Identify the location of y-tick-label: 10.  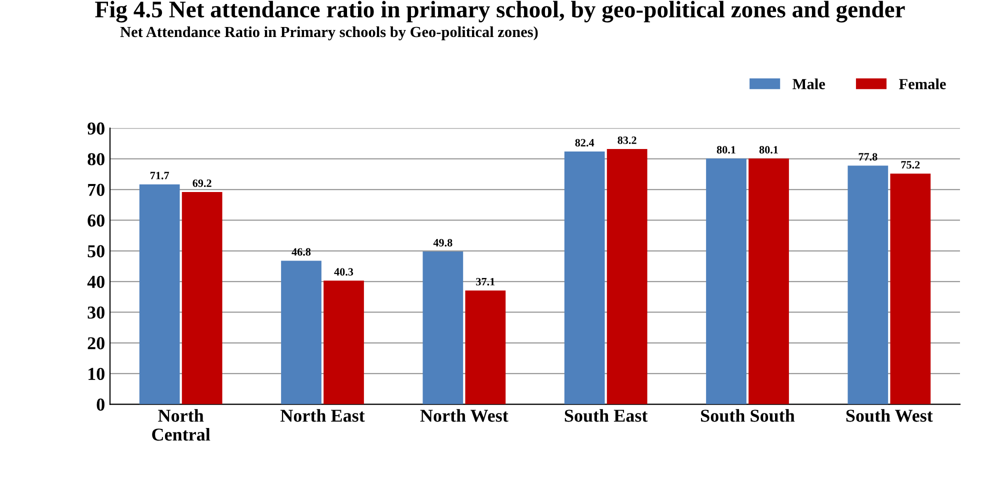
(96, 374).